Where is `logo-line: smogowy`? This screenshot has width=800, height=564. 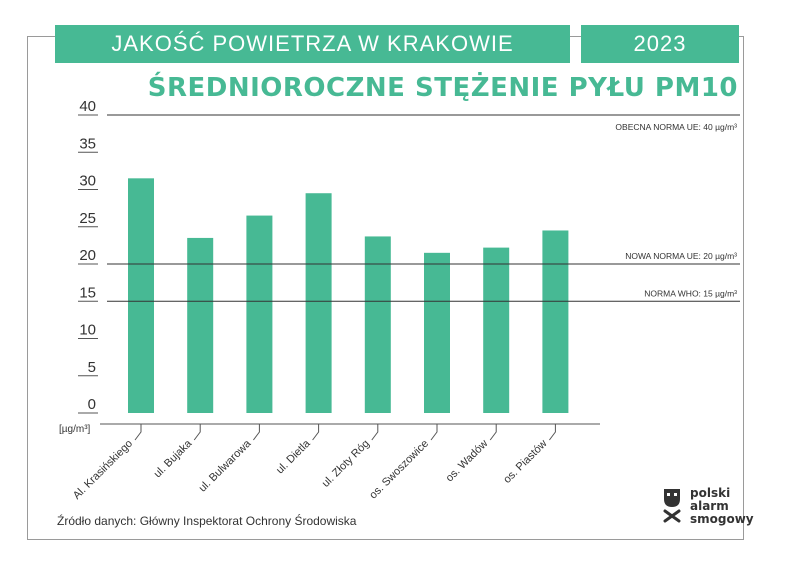
logo-line: smogowy is located at coordinates (722, 519).